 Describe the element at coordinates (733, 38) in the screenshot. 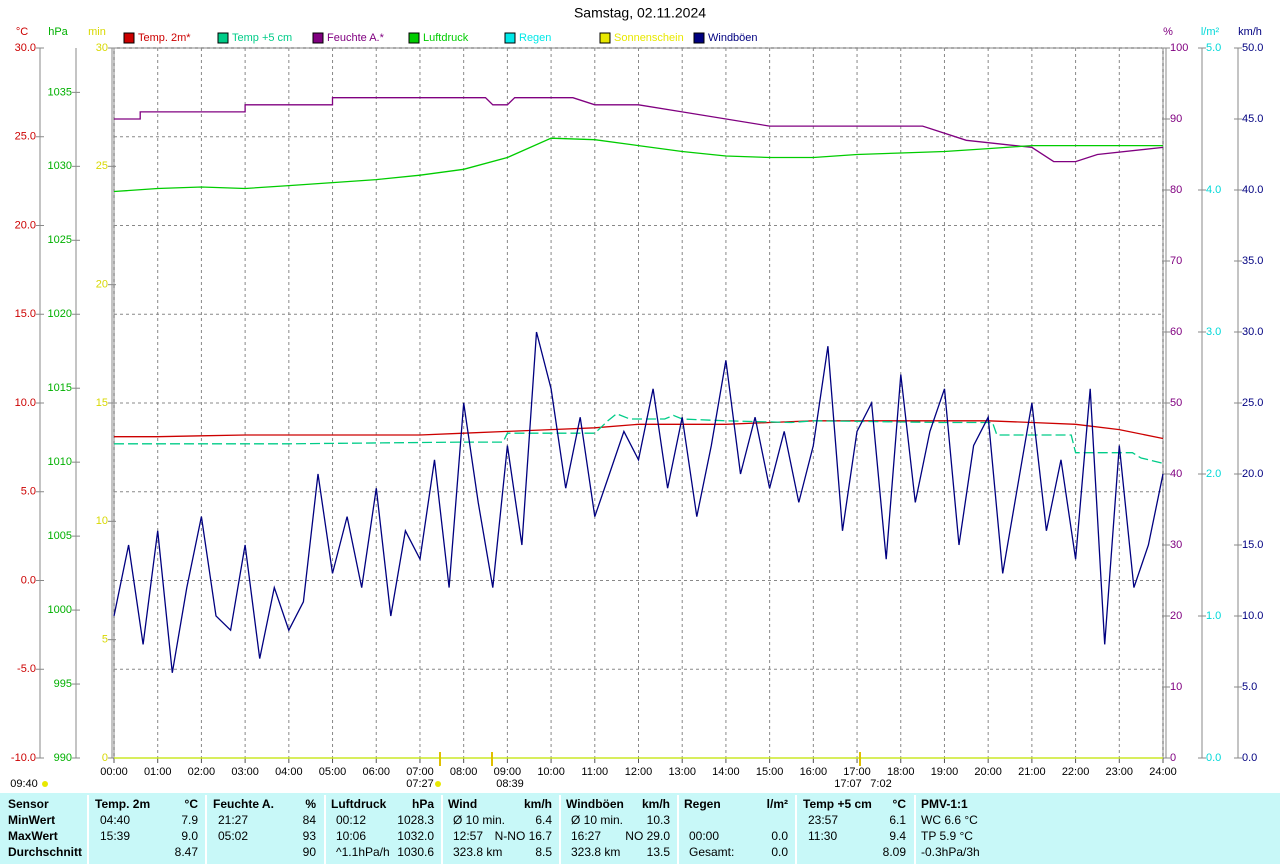

I see `legend-label: Windböen` at that location.